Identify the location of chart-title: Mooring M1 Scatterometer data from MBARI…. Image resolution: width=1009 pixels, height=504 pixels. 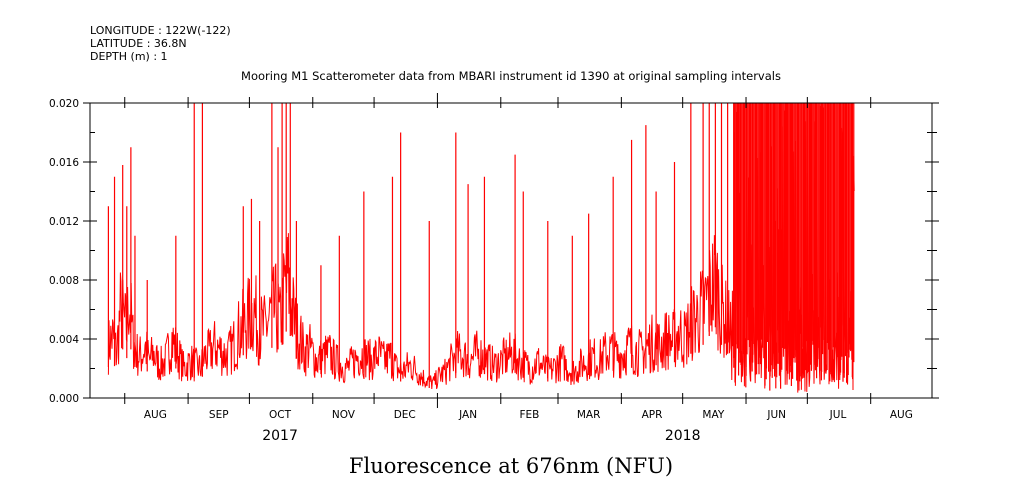
(511, 76).